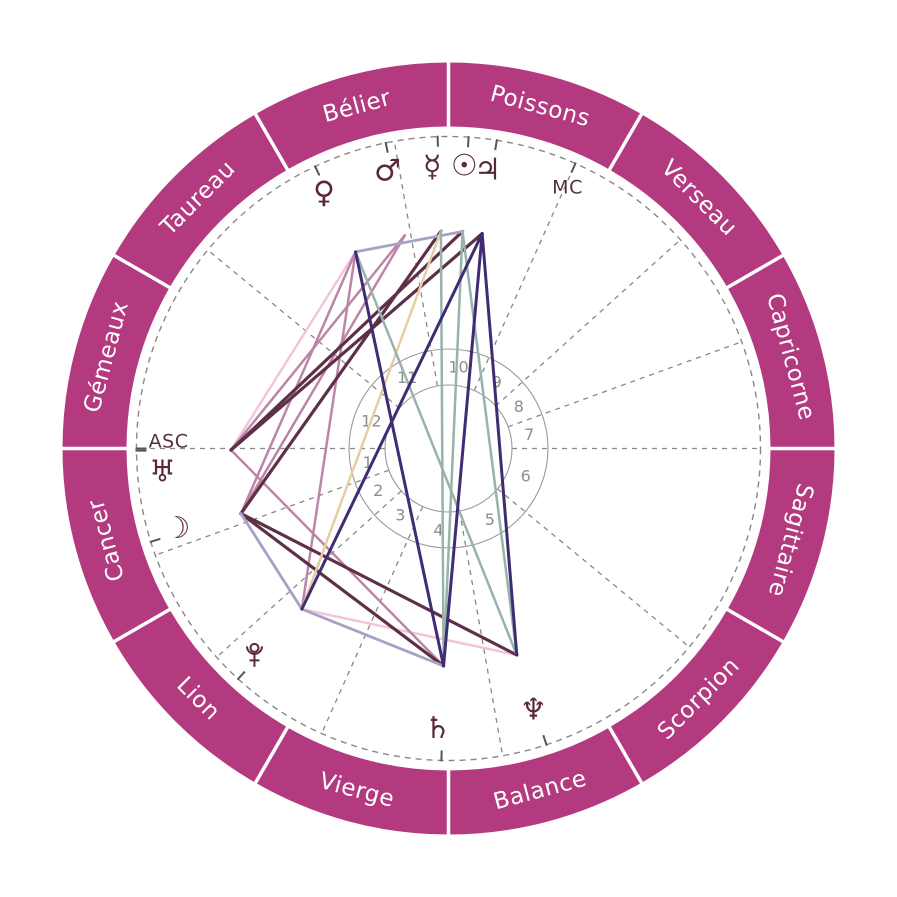 The width and height of the screenshot is (897, 897). I want to click on house-number-10: 10, so click(458, 367).